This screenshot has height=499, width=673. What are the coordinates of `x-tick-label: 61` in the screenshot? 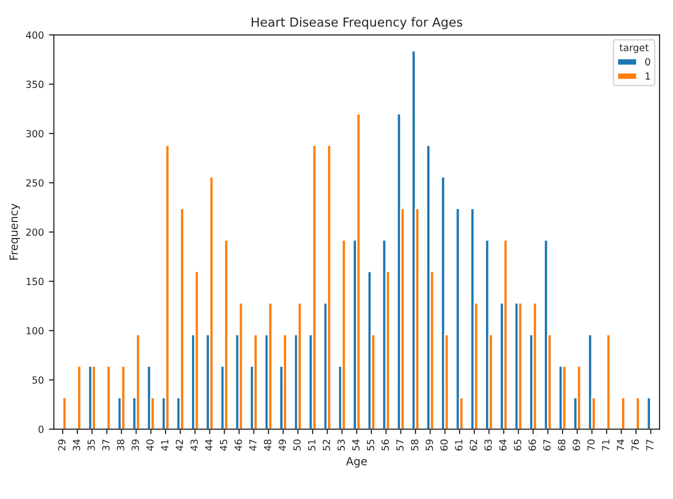 It's located at (458, 445).